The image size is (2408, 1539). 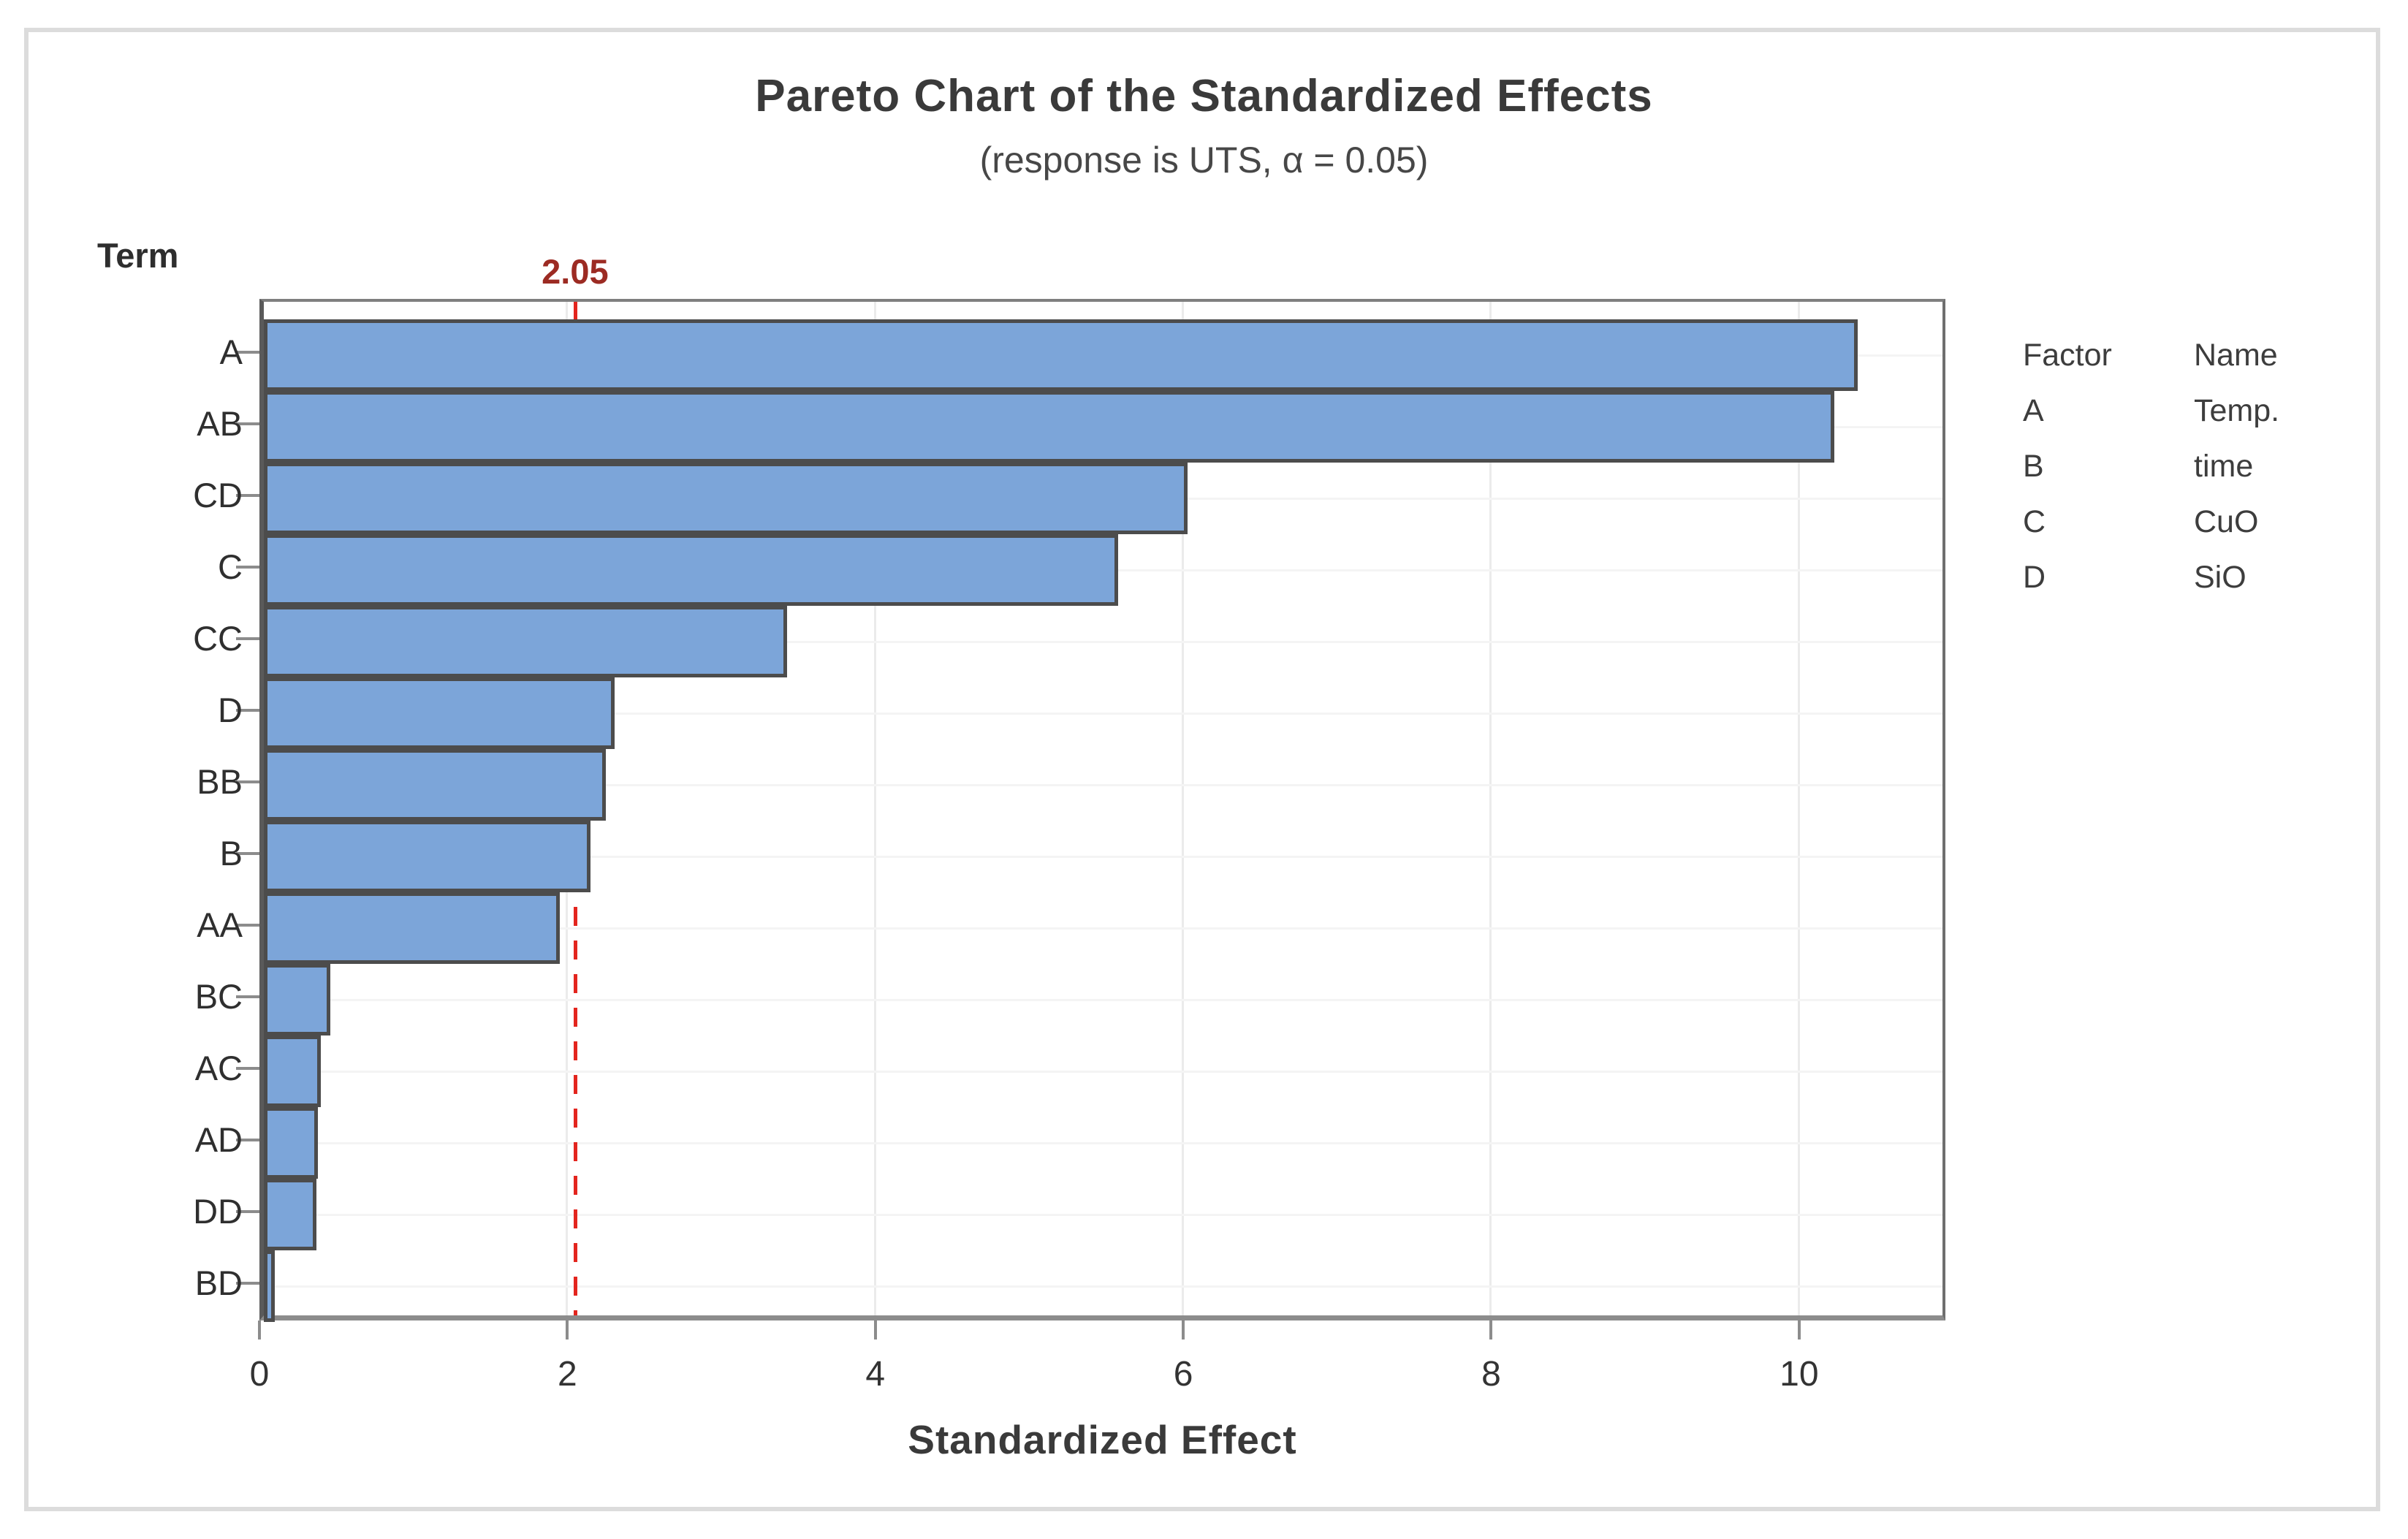 What do you see at coordinates (1183, 1374) in the screenshot?
I see `x-label-6: 6` at bounding box center [1183, 1374].